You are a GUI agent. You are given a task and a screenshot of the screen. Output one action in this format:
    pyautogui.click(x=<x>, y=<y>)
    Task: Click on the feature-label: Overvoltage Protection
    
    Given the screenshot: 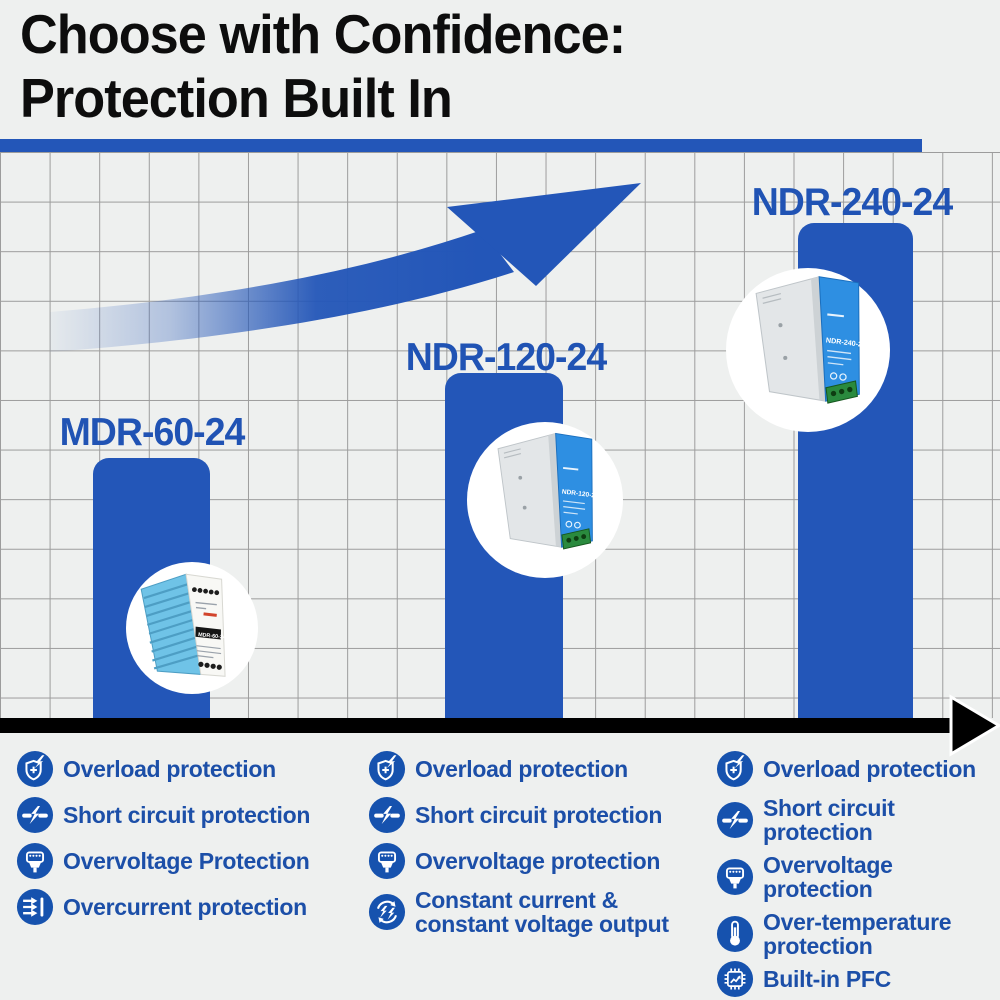 What is the action you would take?
    pyautogui.click(x=186, y=860)
    